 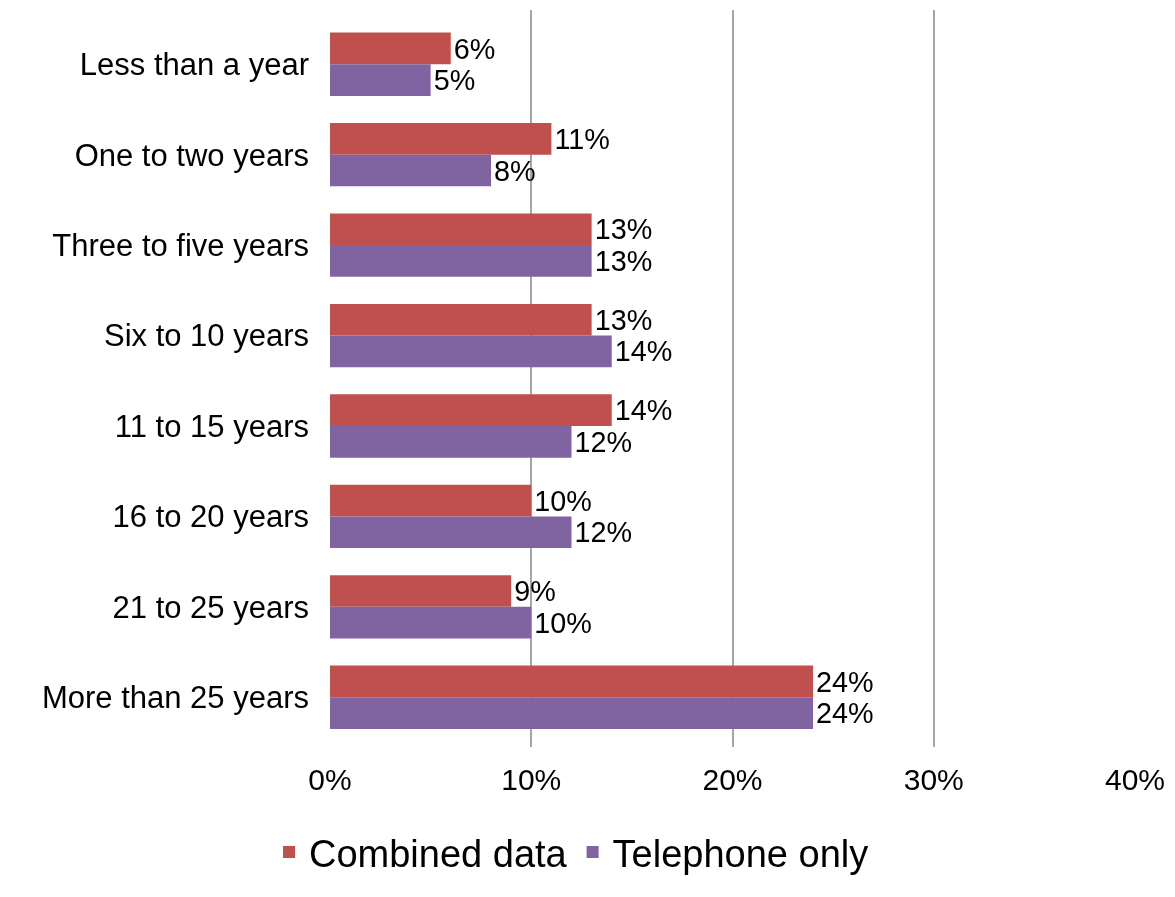 I want to click on data-label: 8%, so click(x=515, y=170).